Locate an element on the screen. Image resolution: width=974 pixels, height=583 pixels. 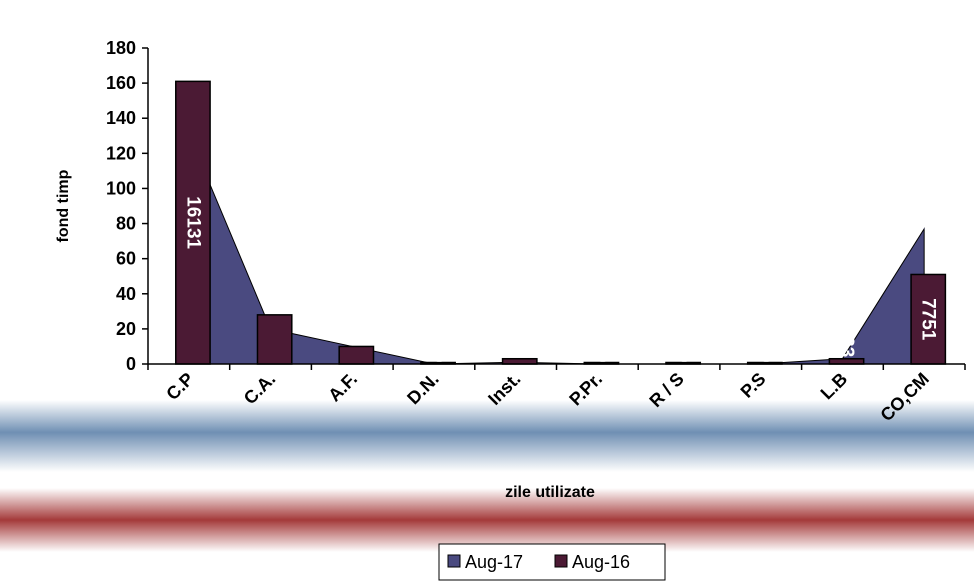
y-tick-label: 80 is located at coordinates (126, 224).